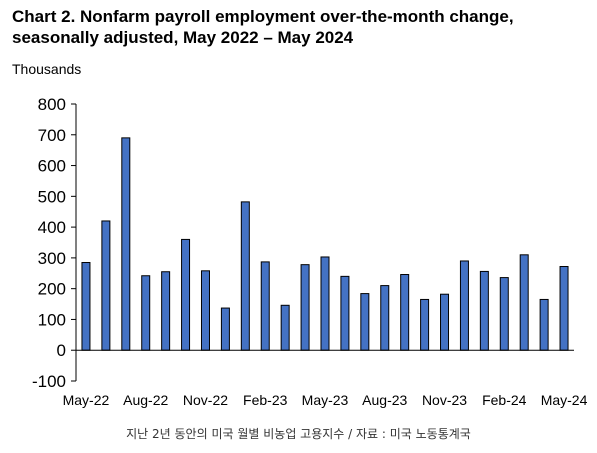 This screenshot has height=453, width=597. Describe the element at coordinates (52, 258) in the screenshot. I see `y-tick-label: 300` at that location.